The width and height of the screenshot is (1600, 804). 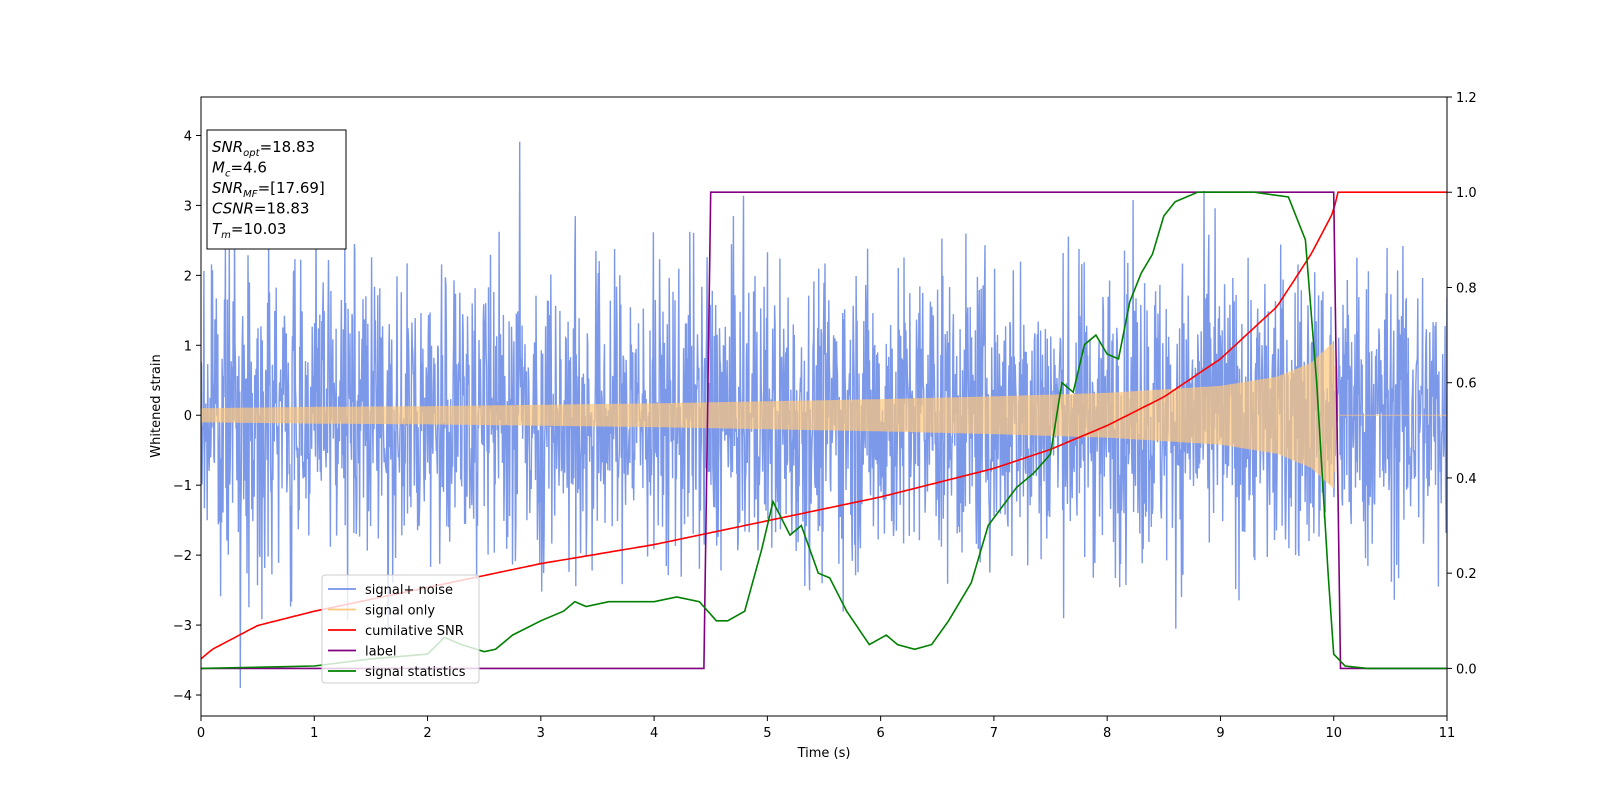 I want to click on y-right-tick-label: 1.2, so click(x=1466, y=98).